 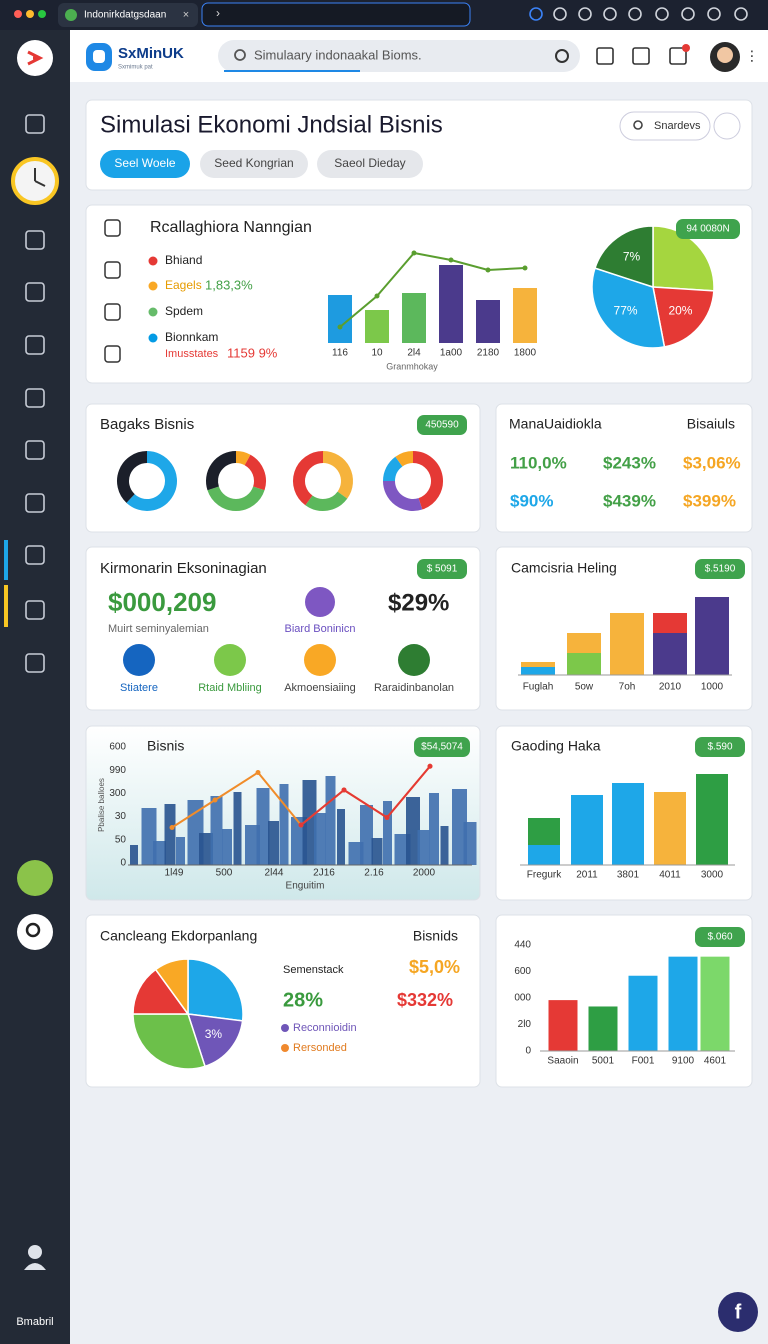 What do you see at coordinates (139, 688) in the screenshot?
I see `feature-label: Stiatere` at bounding box center [139, 688].